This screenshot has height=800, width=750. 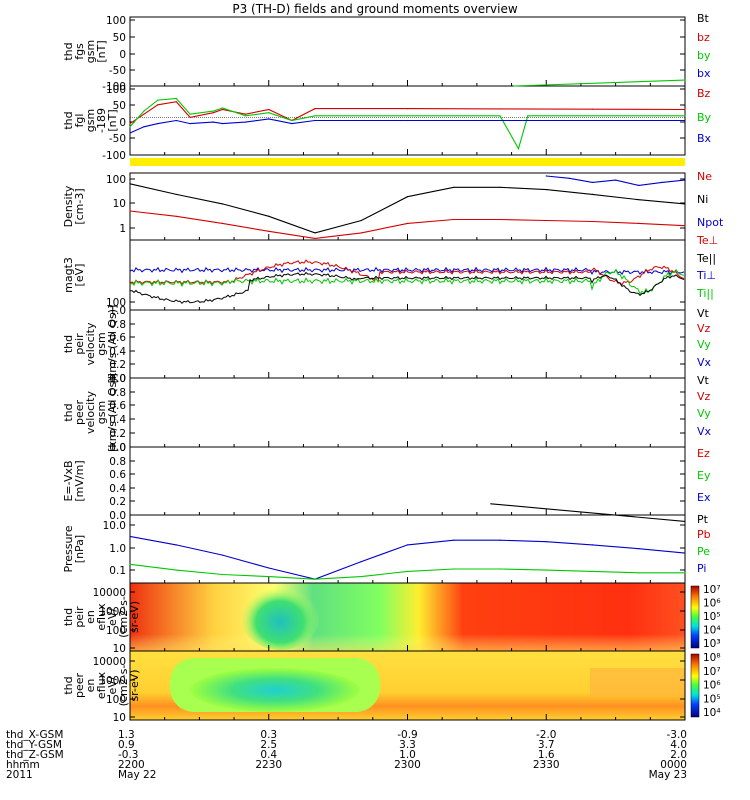 I want to click on ephemeris-value: 2.0, so click(x=678, y=755).